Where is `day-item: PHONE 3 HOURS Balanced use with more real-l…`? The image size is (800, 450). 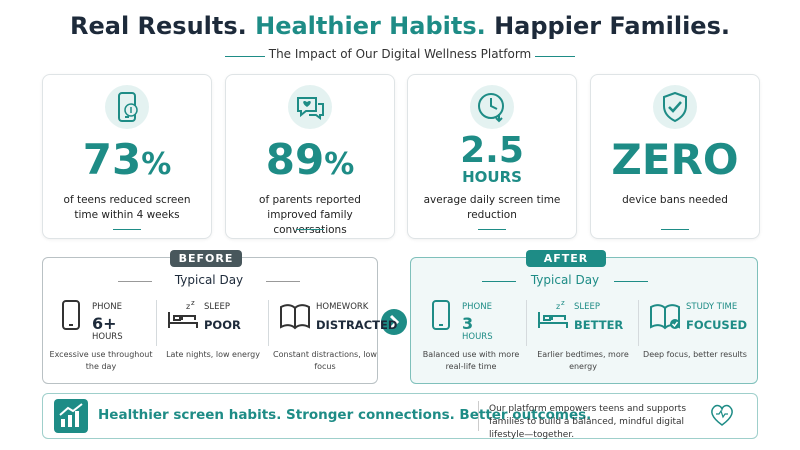 day-item: PHONE 3 HOURS Balanced use with more real-l… is located at coordinates (471, 338).